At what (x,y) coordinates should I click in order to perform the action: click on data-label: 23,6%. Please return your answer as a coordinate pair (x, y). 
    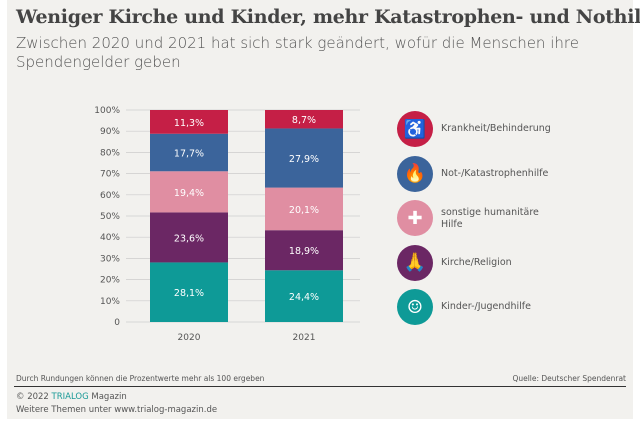
    Looking at the image, I should click on (189, 238).